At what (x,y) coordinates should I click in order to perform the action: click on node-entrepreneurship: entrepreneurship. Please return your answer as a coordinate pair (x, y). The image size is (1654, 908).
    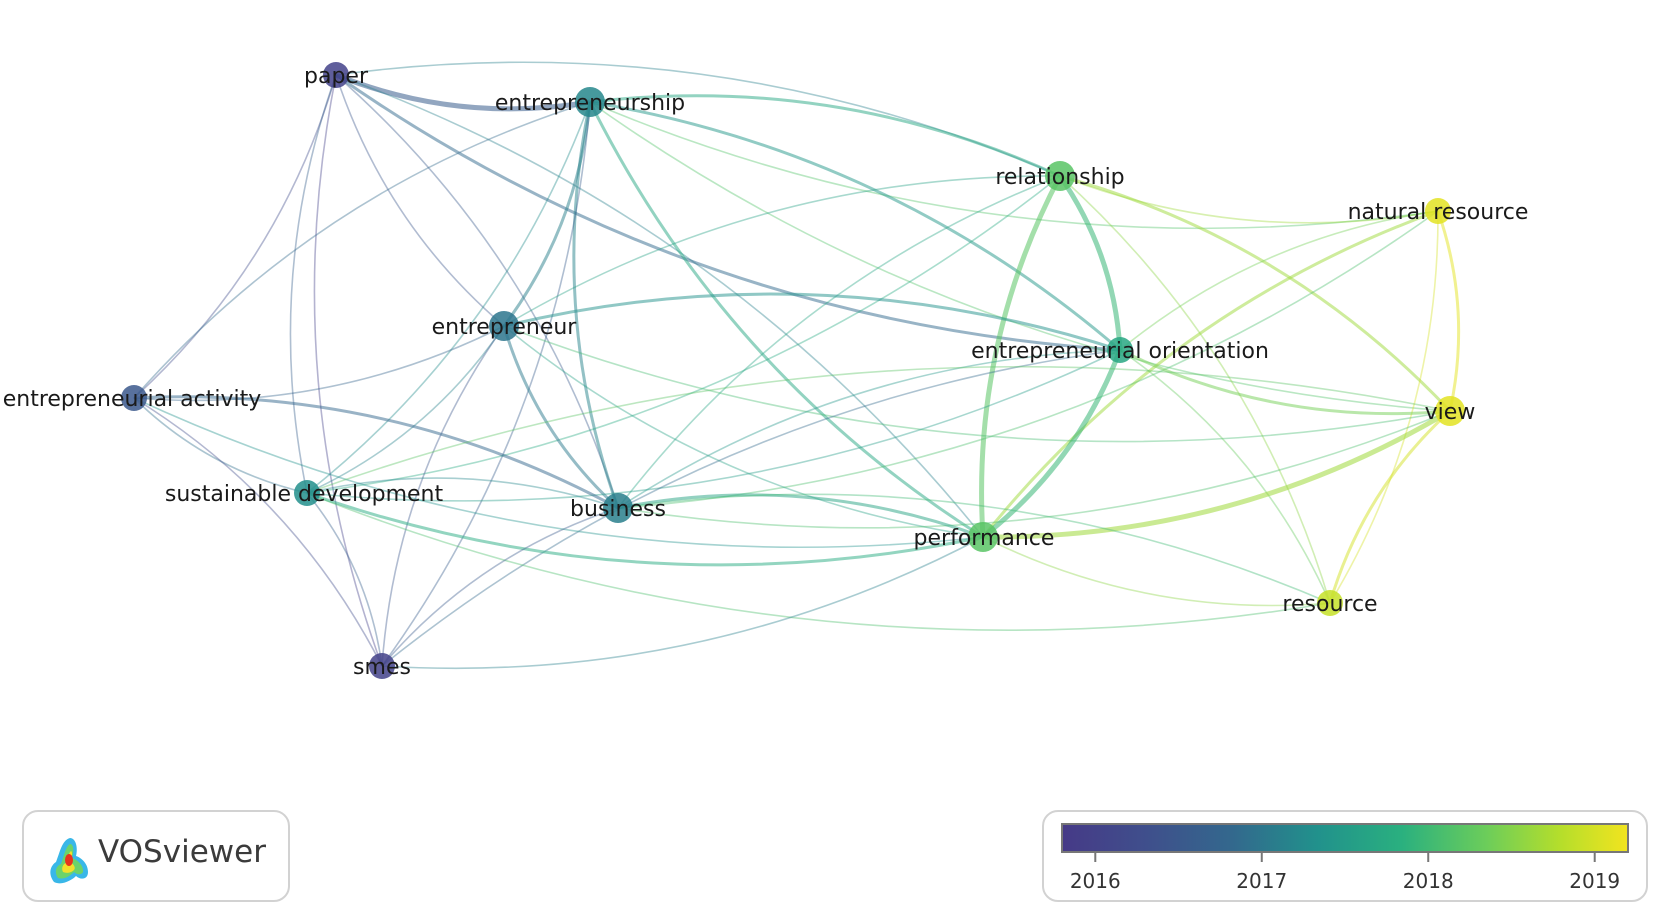
    Looking at the image, I should click on (590, 102).